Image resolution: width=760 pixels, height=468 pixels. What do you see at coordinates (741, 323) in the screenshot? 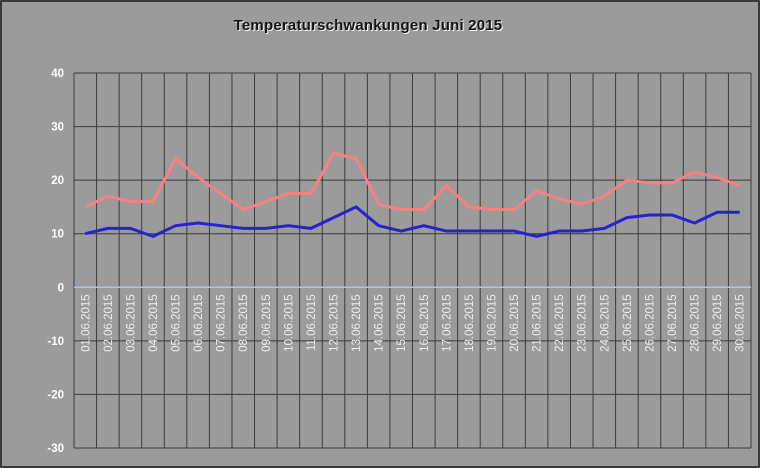
I see `x-axis-label: 30.06.2015` at bounding box center [741, 323].